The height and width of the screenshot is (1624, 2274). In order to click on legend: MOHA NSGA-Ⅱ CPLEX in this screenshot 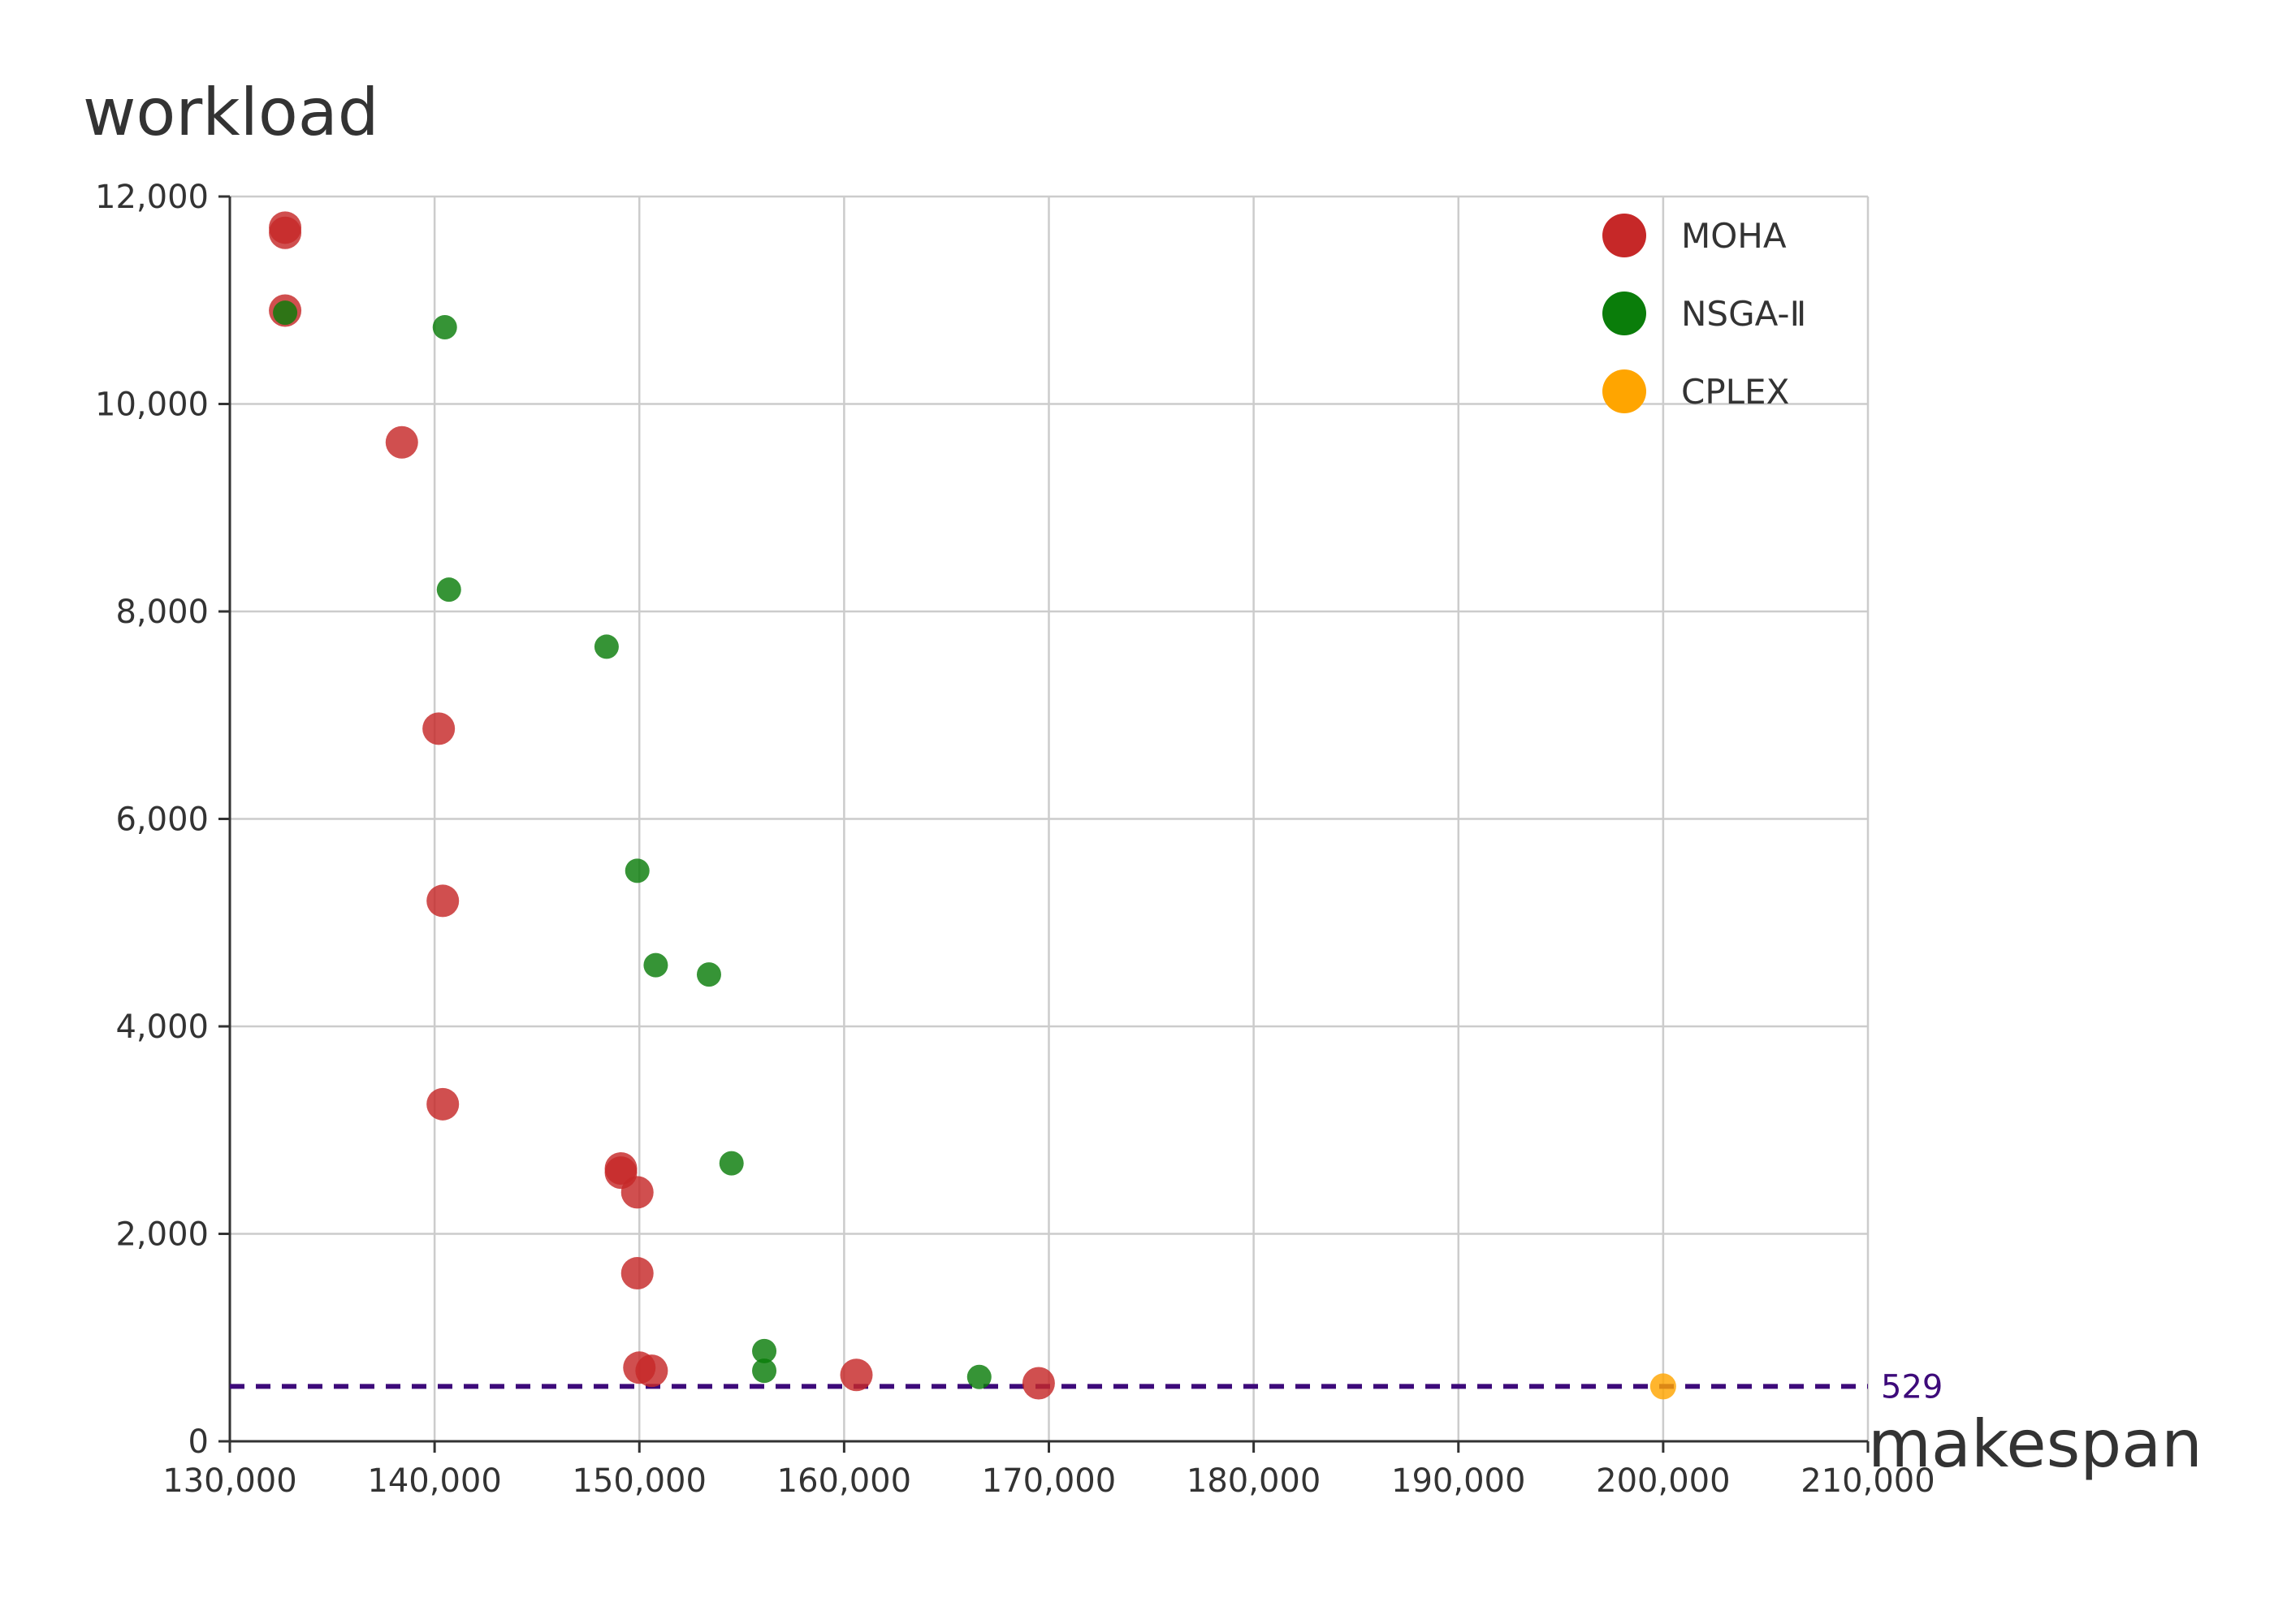, I will do `click(1704, 313)`.